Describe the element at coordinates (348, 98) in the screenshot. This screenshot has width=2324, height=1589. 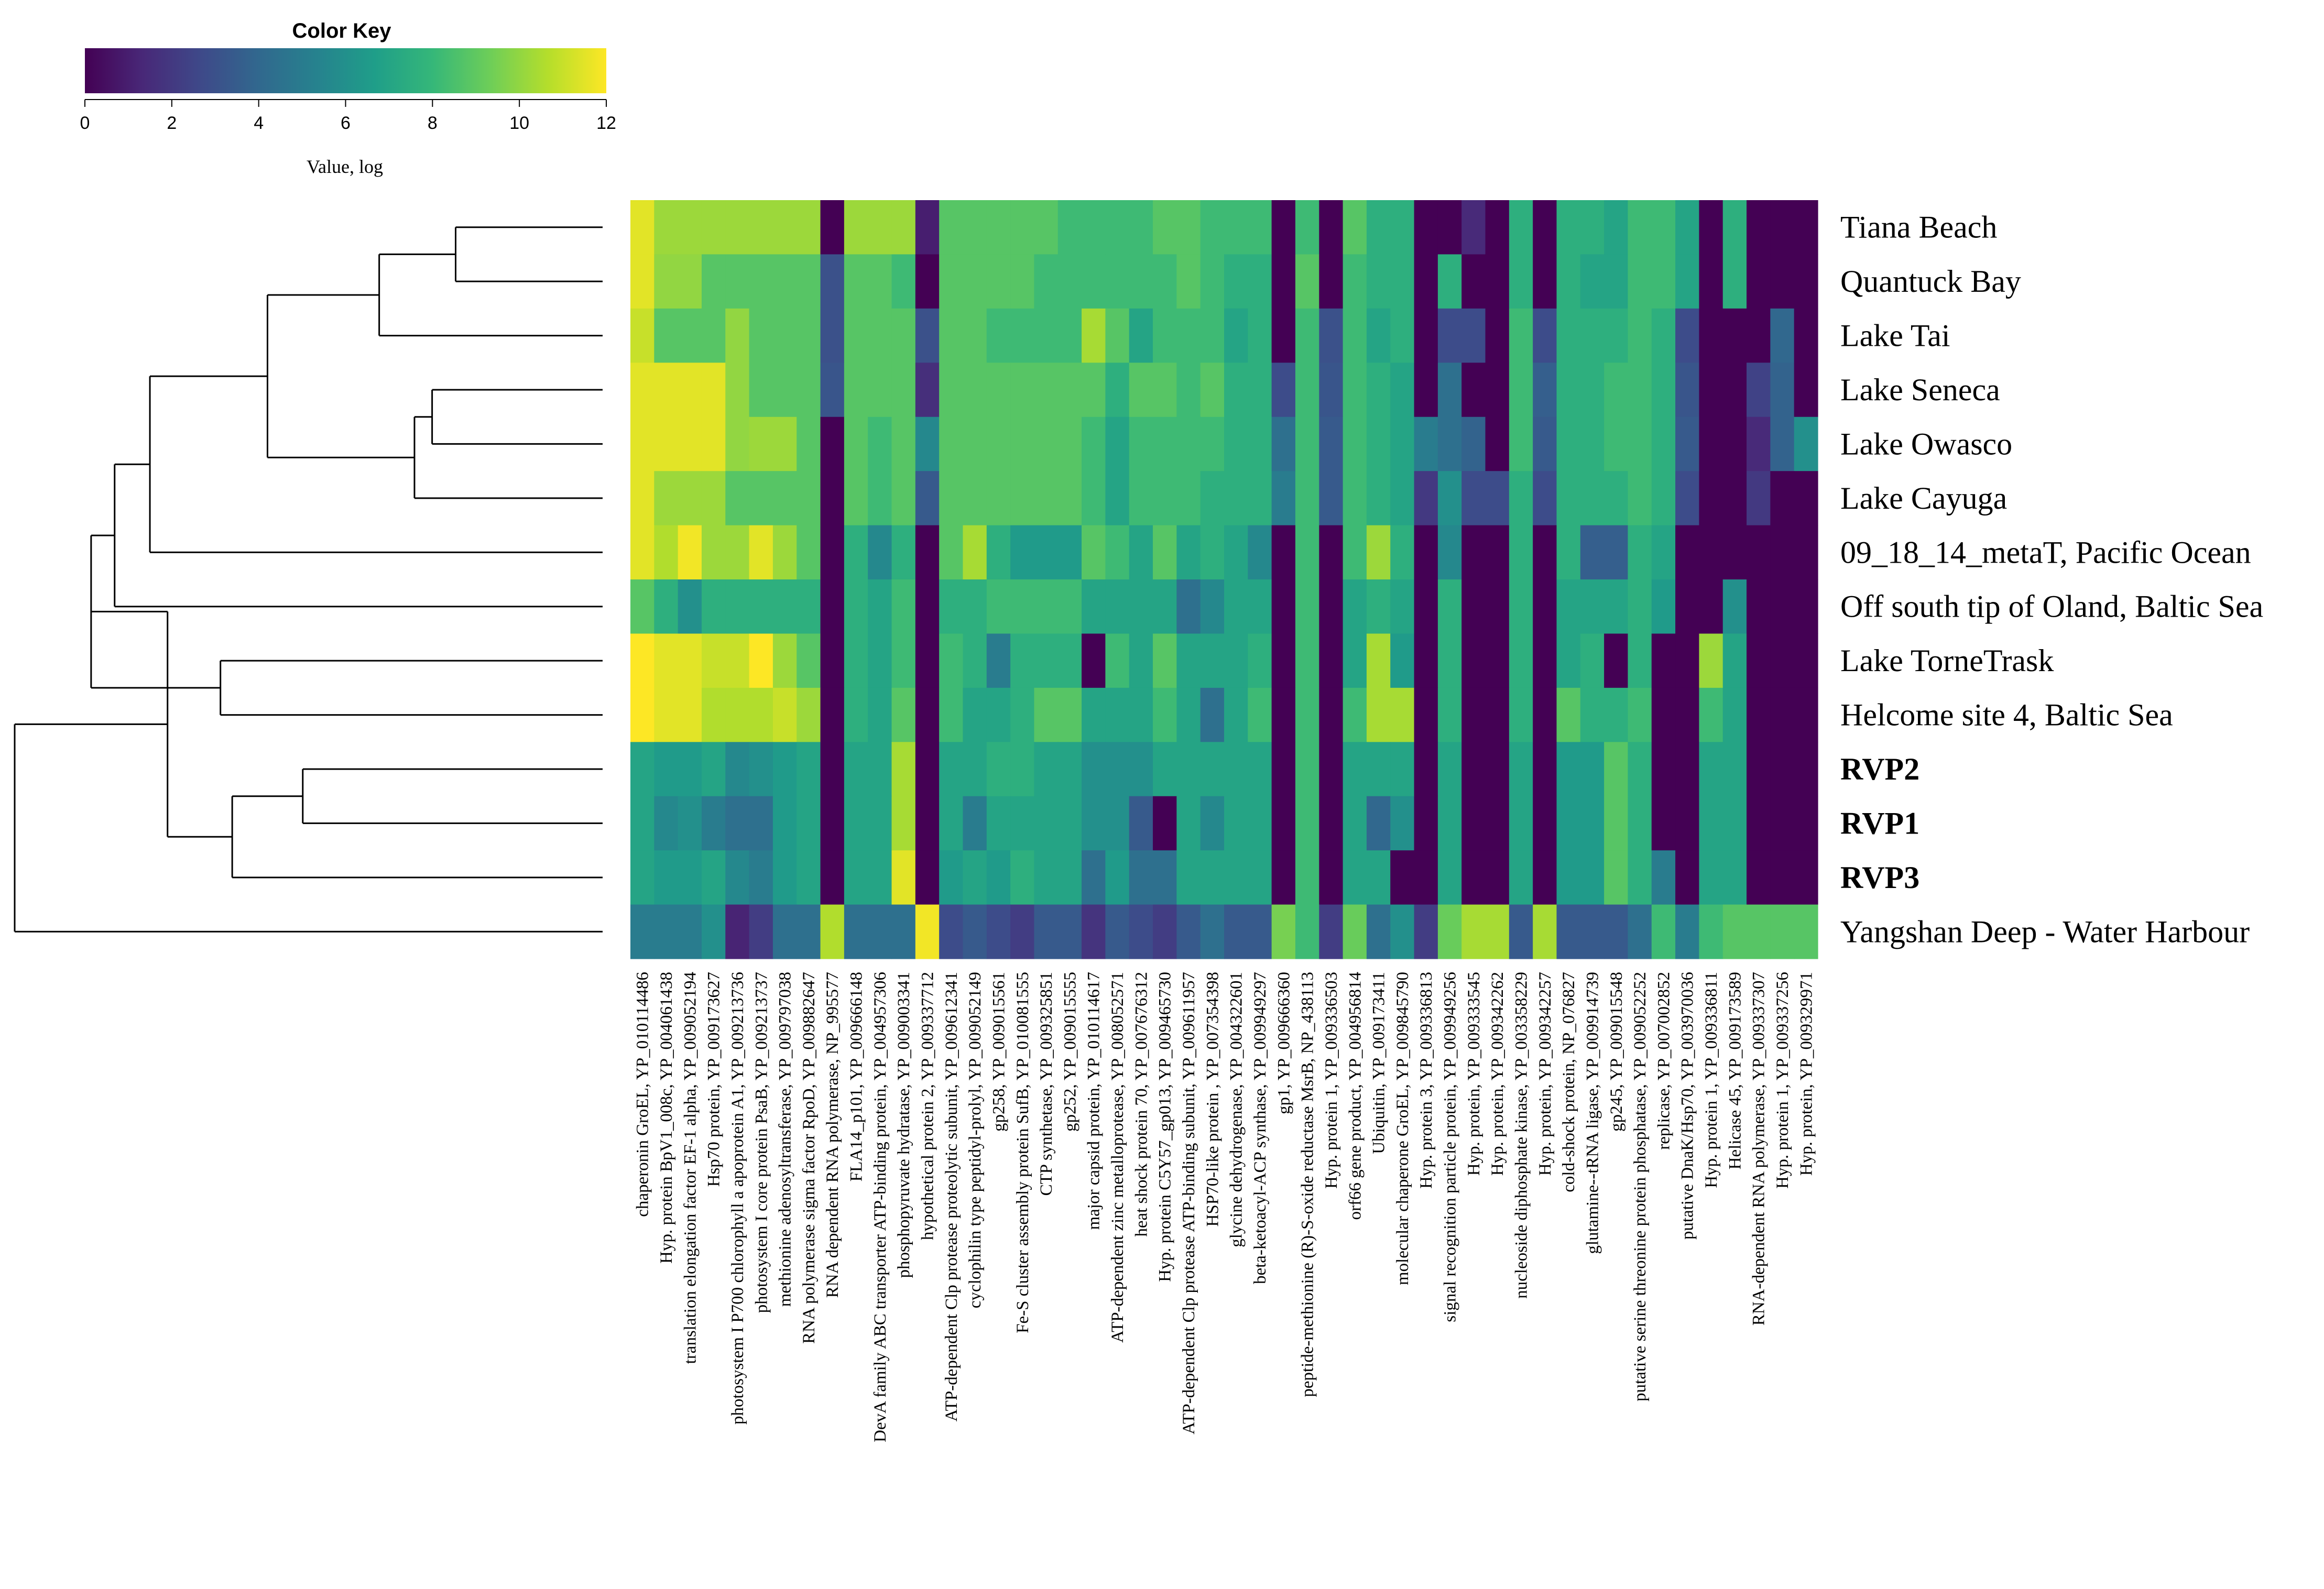
I see `color-key: Color Key 0 2 4 6 8 10 12 Value, log` at that location.